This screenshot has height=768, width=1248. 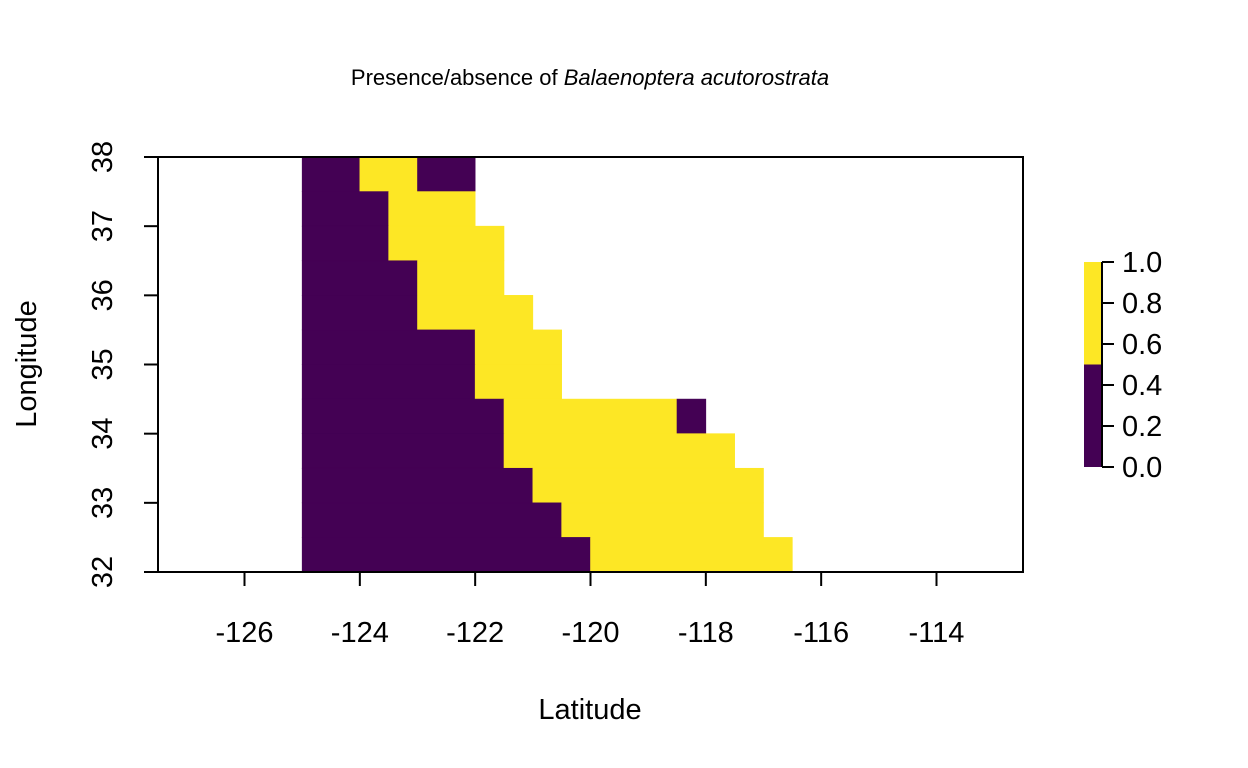 I want to click on legend-tick-label: 0.8, so click(x=1142, y=304).